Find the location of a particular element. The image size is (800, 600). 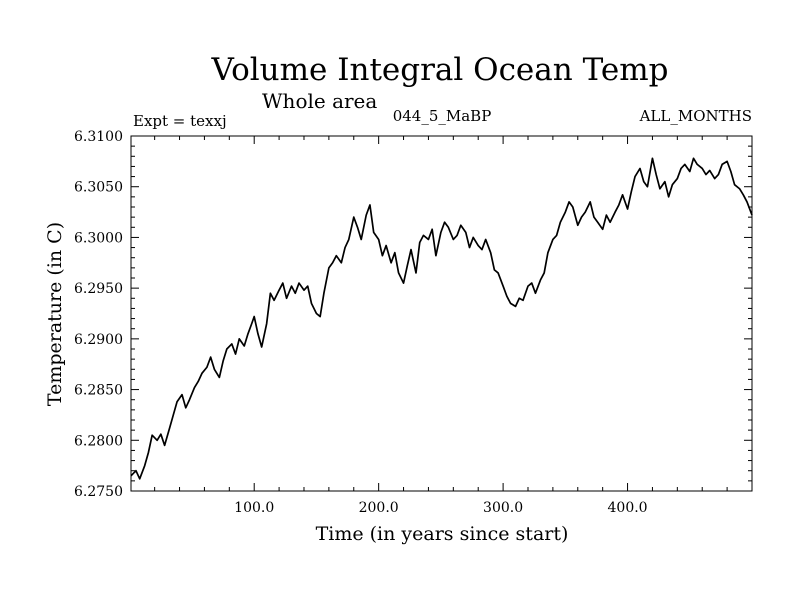

y-axis-label: Temperature (in C) is located at coordinates (55, 314).